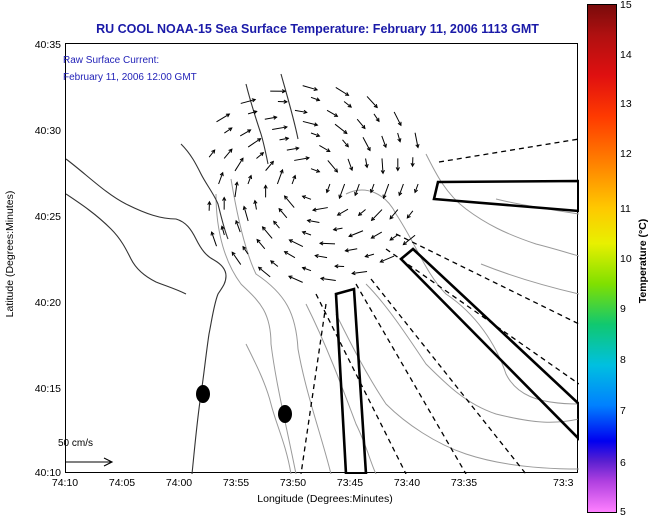 This screenshot has height=519, width=651. I want to click on colorbar-tick: 13, so click(626, 104).